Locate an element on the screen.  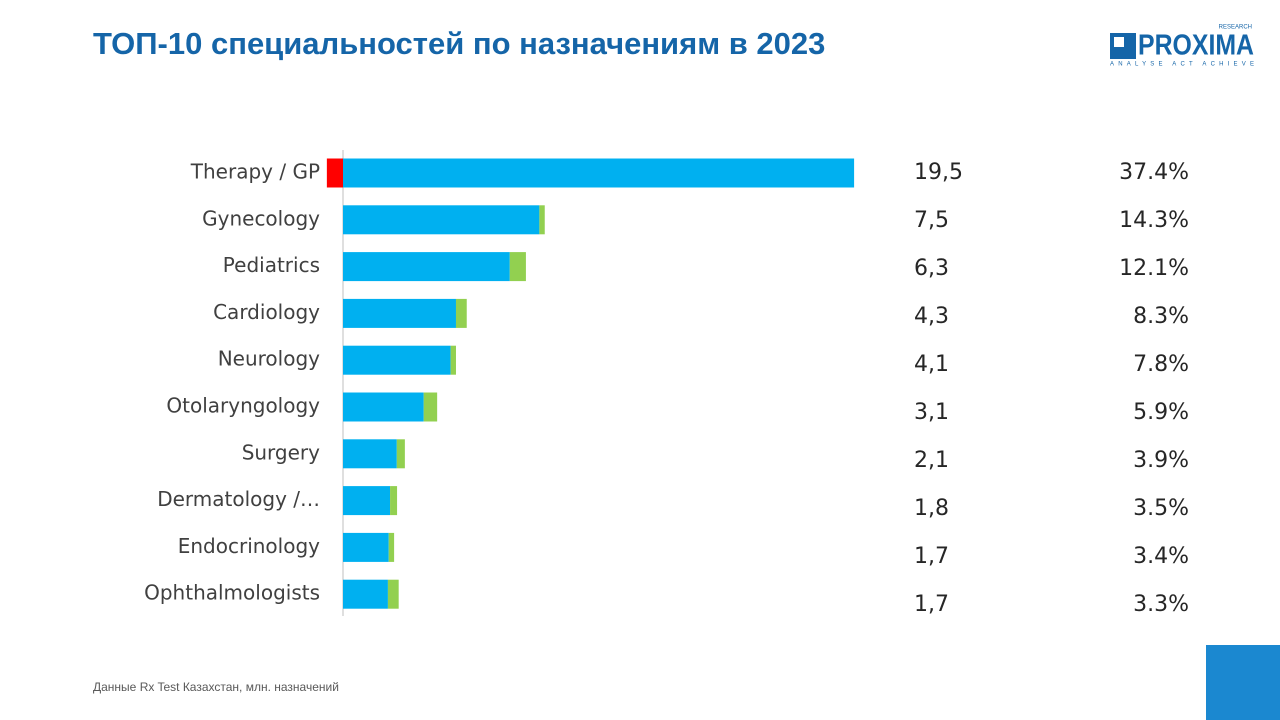
logo: PROXIMA RESEARCH ANALYSE ACT ACHIEVE is located at coordinates (1182, 46).